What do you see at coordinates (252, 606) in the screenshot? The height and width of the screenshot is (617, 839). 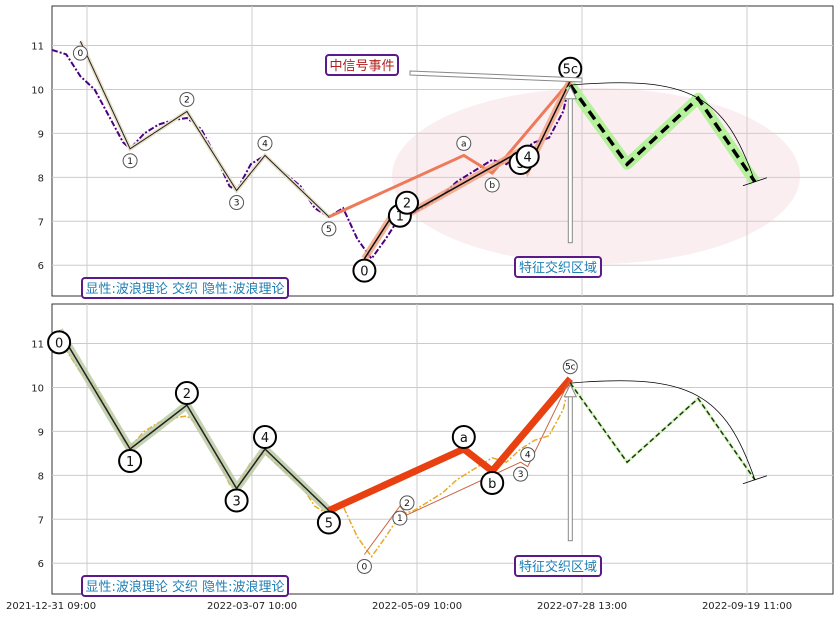 I see `x-tick-label: 2022-03-07 10:00` at bounding box center [252, 606].